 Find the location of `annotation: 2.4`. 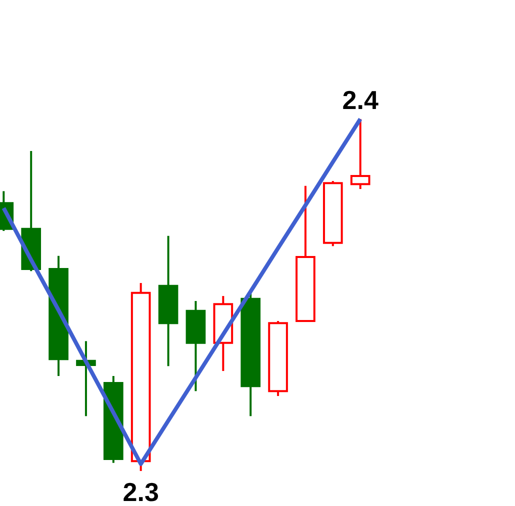

annotation: 2.4 is located at coordinates (360, 100).